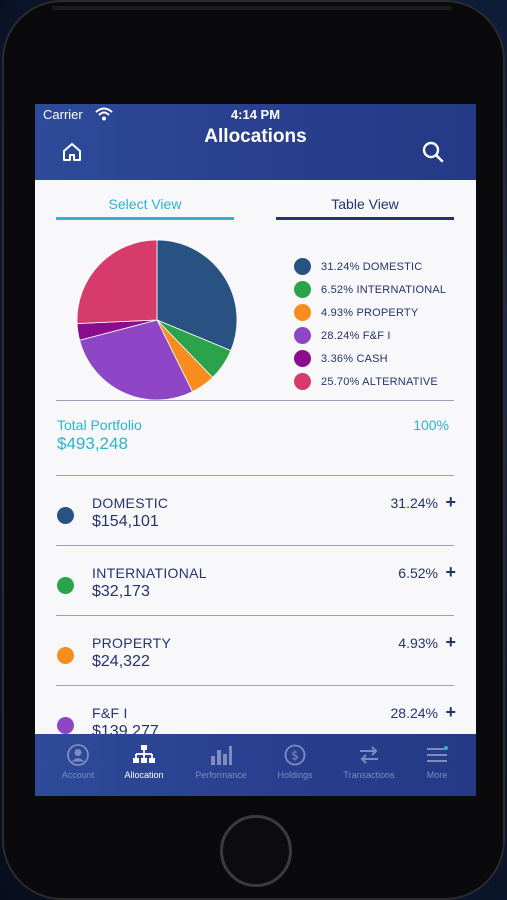  What do you see at coordinates (295, 775) in the screenshot?
I see `tab-label: Holdings` at bounding box center [295, 775].